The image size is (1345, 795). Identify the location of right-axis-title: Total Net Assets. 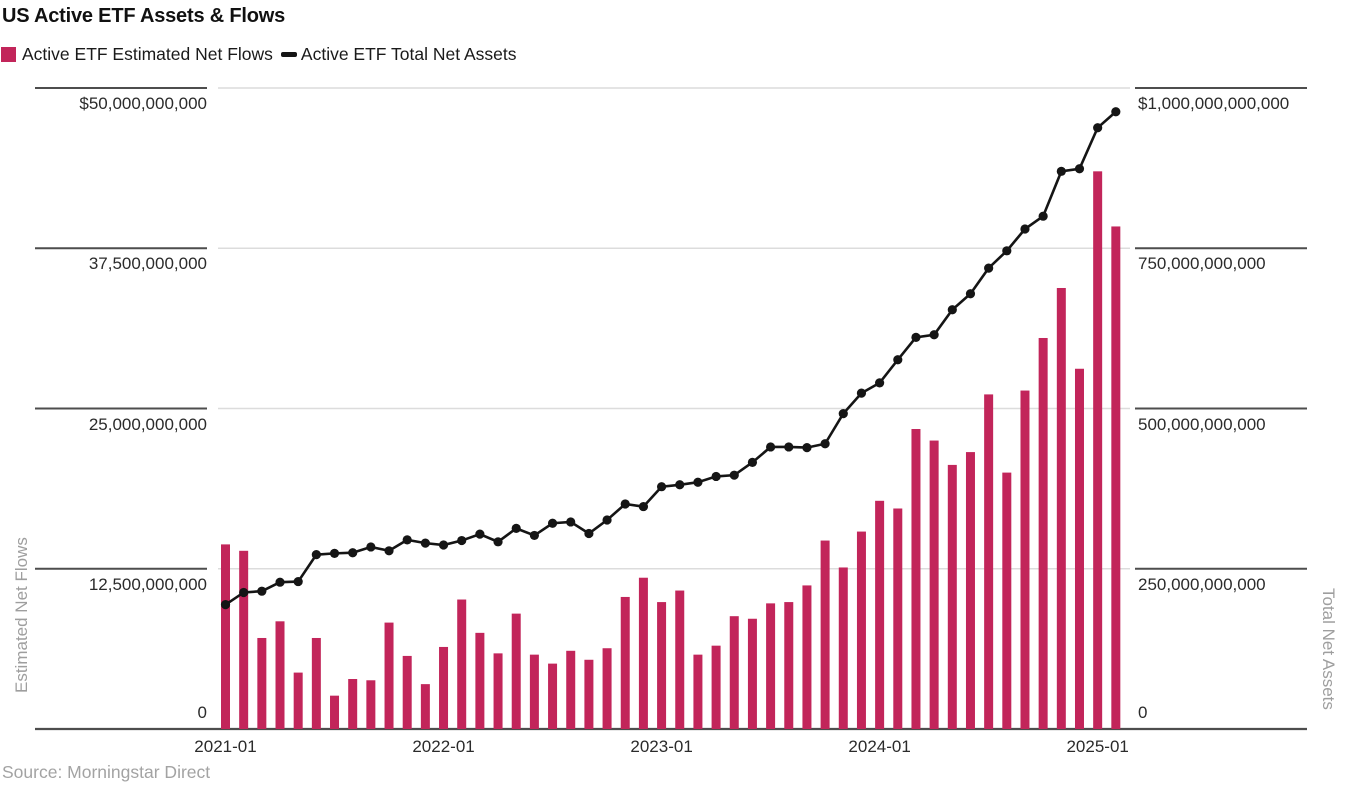
(1328, 649).